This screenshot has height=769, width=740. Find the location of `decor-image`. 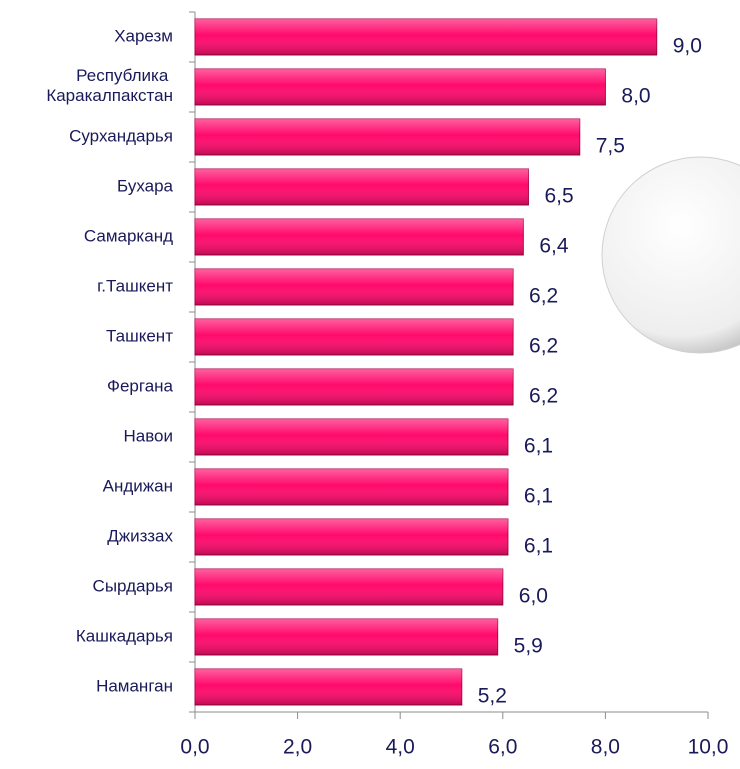

decor-image is located at coordinates (670, 255).